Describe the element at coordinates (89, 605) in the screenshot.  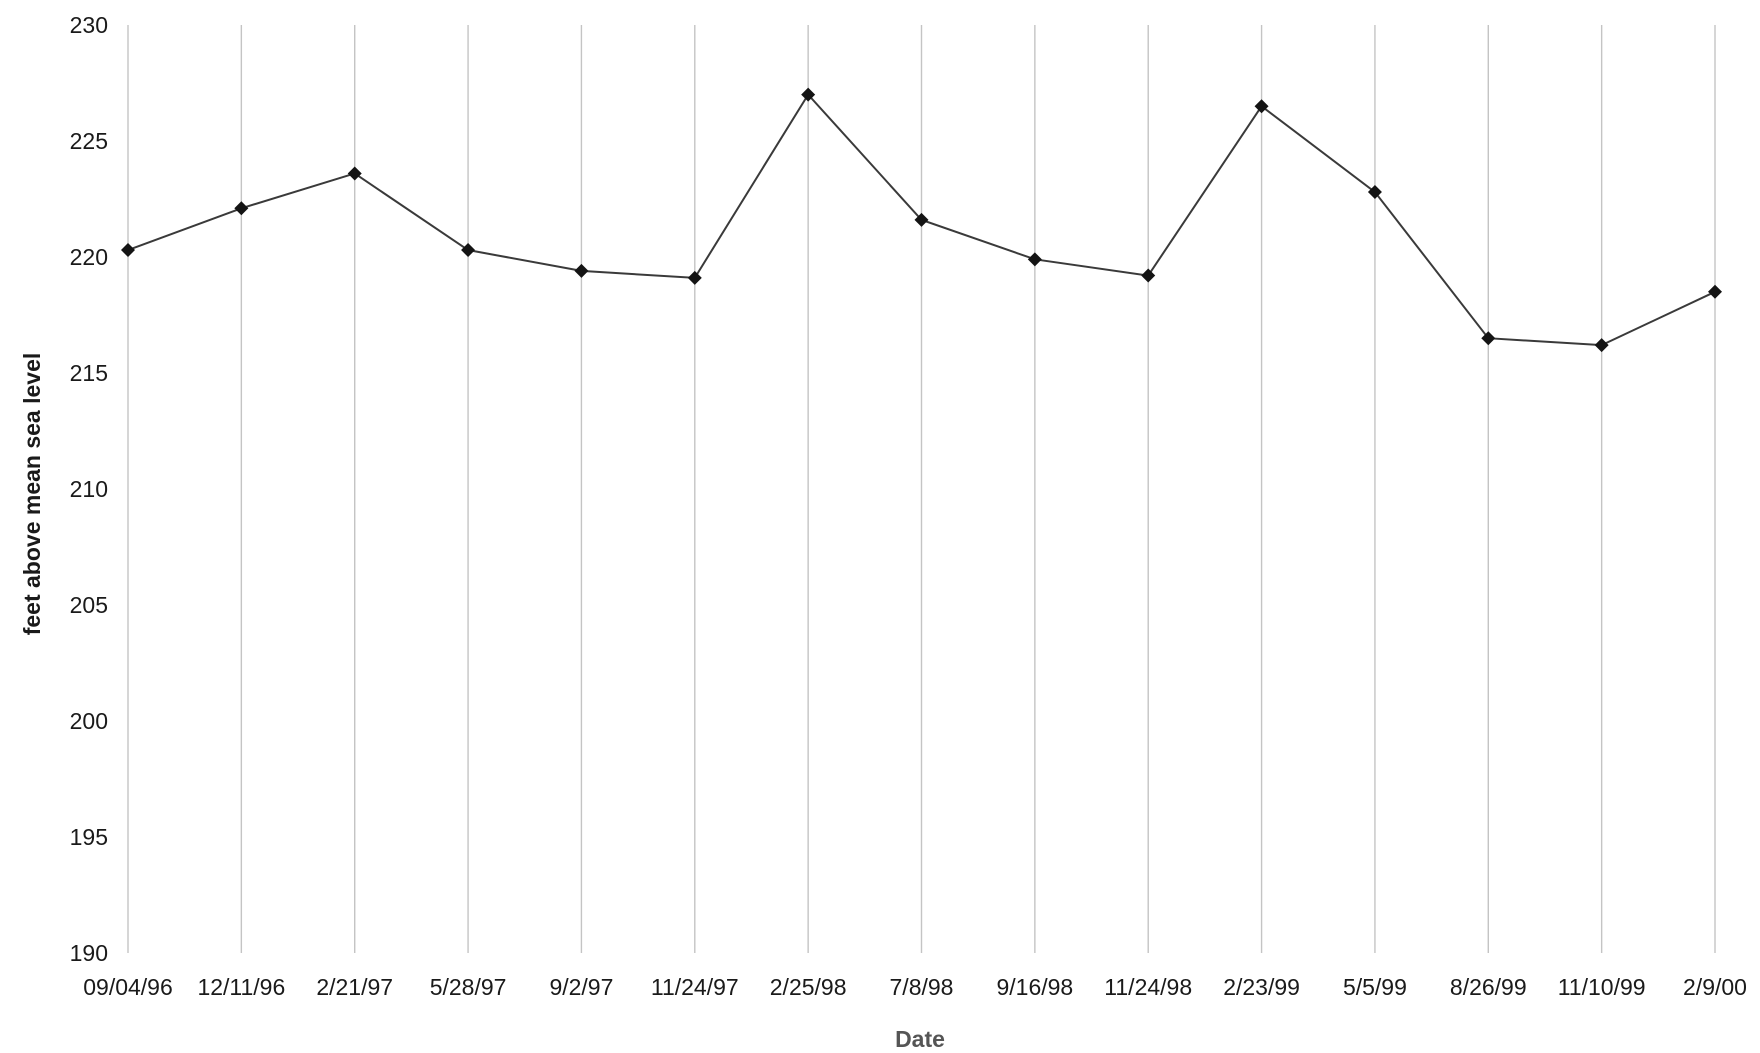
I see `y-tick-label-205: 205` at that location.